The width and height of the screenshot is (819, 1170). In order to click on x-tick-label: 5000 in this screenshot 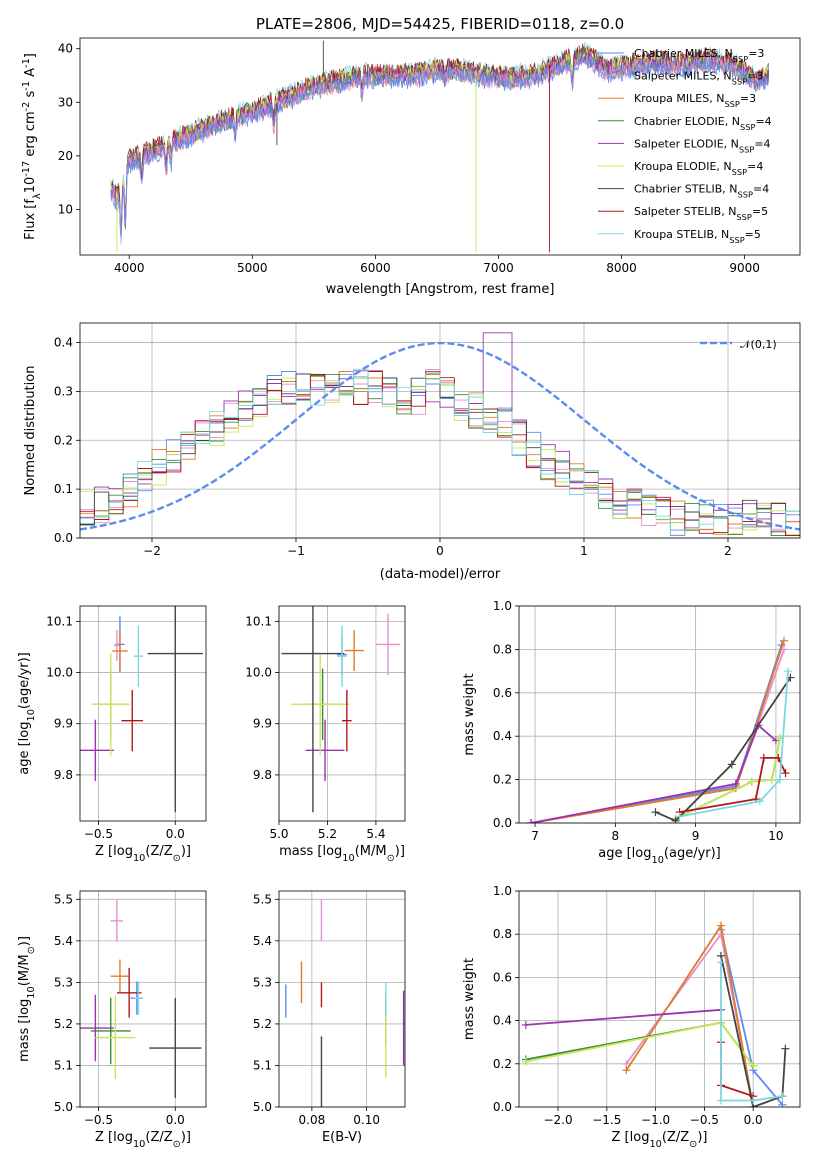, I will do `click(252, 268)`.